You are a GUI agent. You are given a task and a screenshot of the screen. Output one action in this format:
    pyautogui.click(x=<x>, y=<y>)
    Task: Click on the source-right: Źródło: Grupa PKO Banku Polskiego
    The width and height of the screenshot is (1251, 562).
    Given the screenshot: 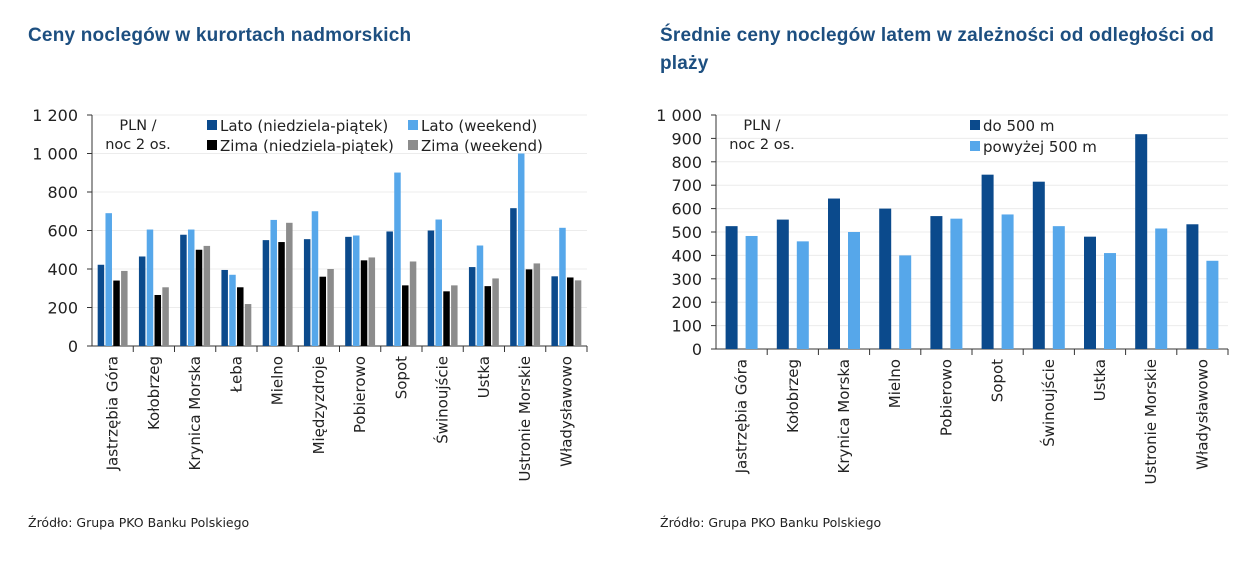 What is the action you would take?
    pyautogui.click(x=771, y=522)
    